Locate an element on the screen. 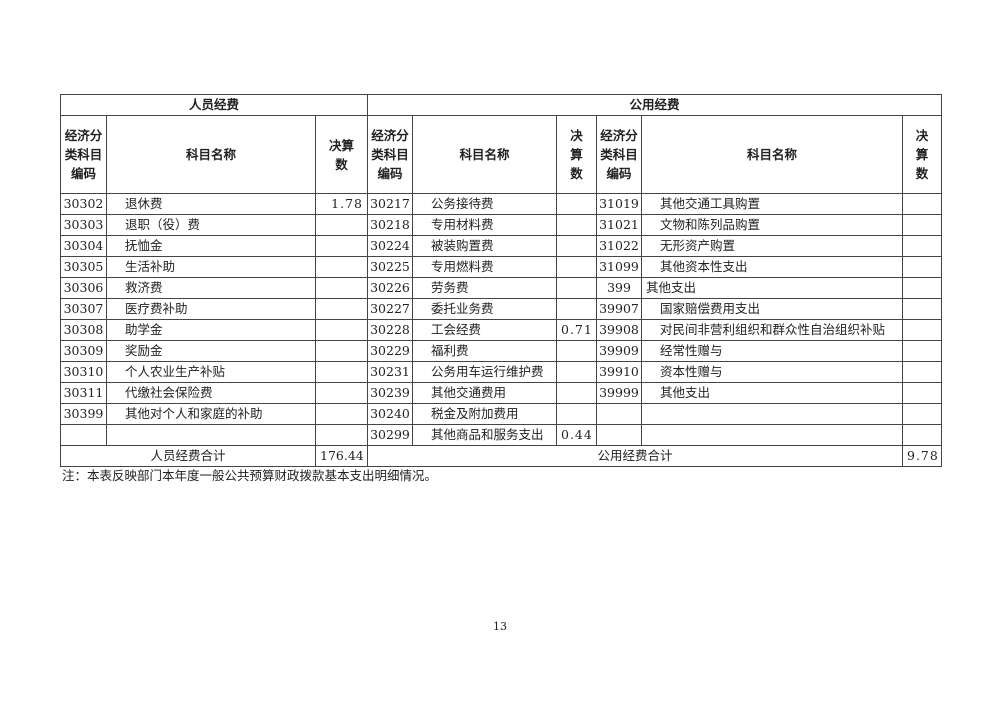  public-item-name: 其他商品和服务支出 is located at coordinates (484, 435).